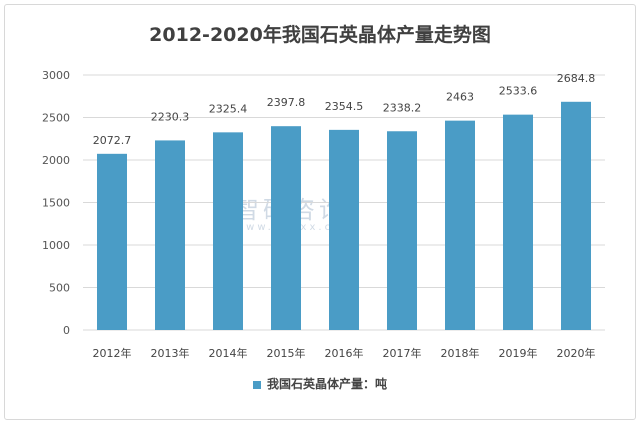 The height and width of the screenshot is (425, 640). What do you see at coordinates (228, 353) in the screenshot?
I see `x-tick-label: 2014年` at bounding box center [228, 353].